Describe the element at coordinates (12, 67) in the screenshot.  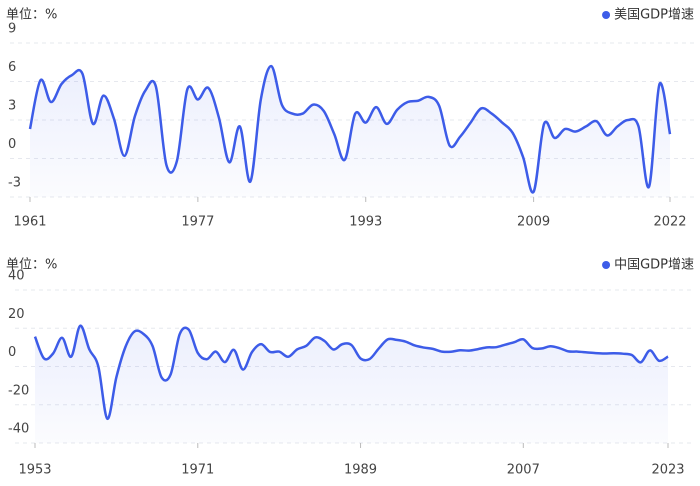
I see `y-tick-label: 6` at that location.